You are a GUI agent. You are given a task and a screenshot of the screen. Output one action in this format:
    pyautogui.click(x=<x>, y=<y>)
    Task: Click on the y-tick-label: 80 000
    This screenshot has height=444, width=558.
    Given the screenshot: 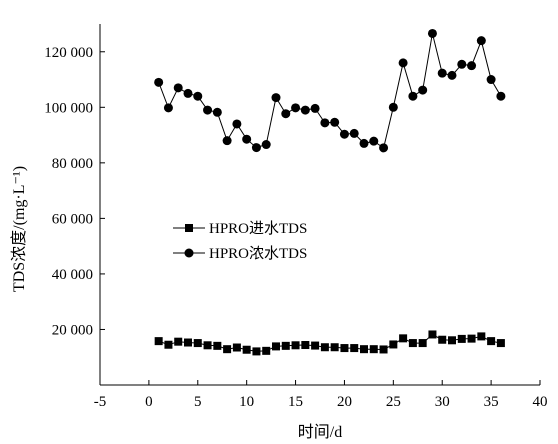 What is the action you would take?
    pyautogui.click(x=72, y=164)
    